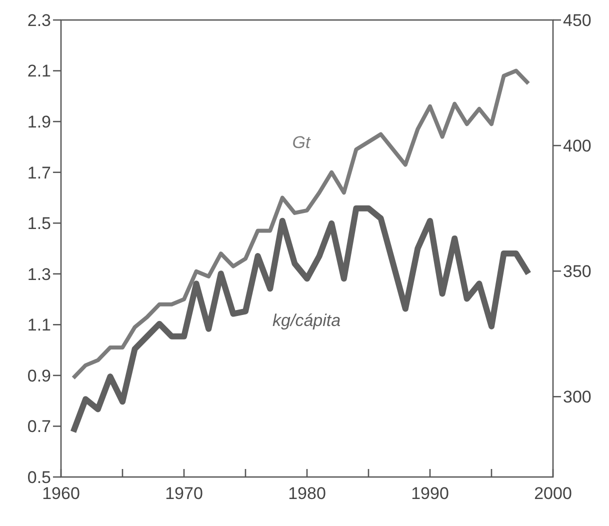 Image resolution: width=609 pixels, height=526 pixels. What do you see at coordinates (61, 493) in the screenshot?
I see `x-tick-label: 1960` at bounding box center [61, 493].